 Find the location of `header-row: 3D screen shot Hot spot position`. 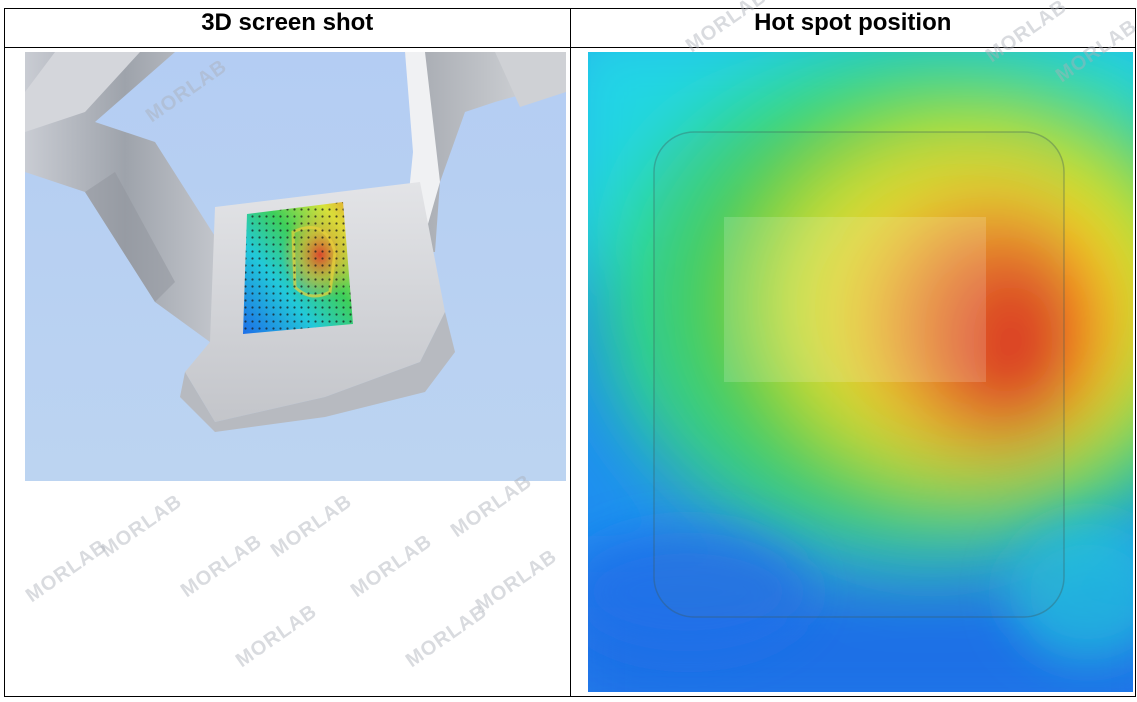

header-row: 3D screen shot Hot spot position is located at coordinates (570, 28).